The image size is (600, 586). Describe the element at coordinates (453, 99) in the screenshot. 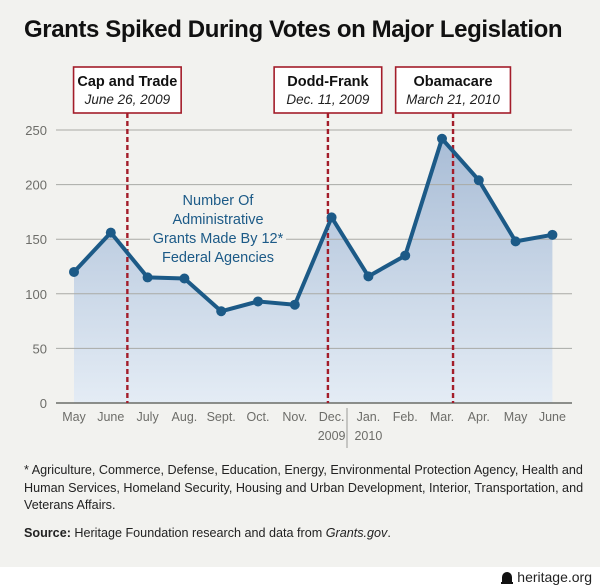

I see `event-date: March 21, 2010` at that location.